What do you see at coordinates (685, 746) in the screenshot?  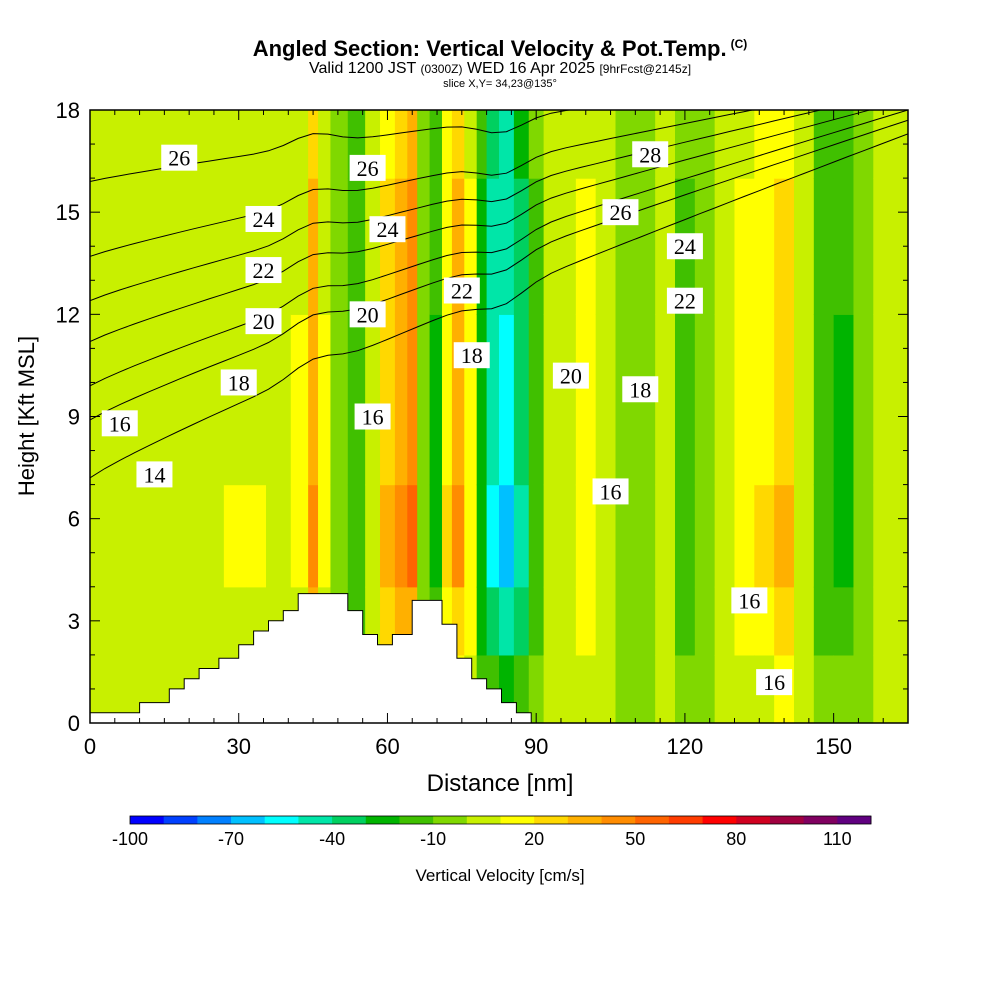 I see `x-tick-label: 120` at bounding box center [685, 746].